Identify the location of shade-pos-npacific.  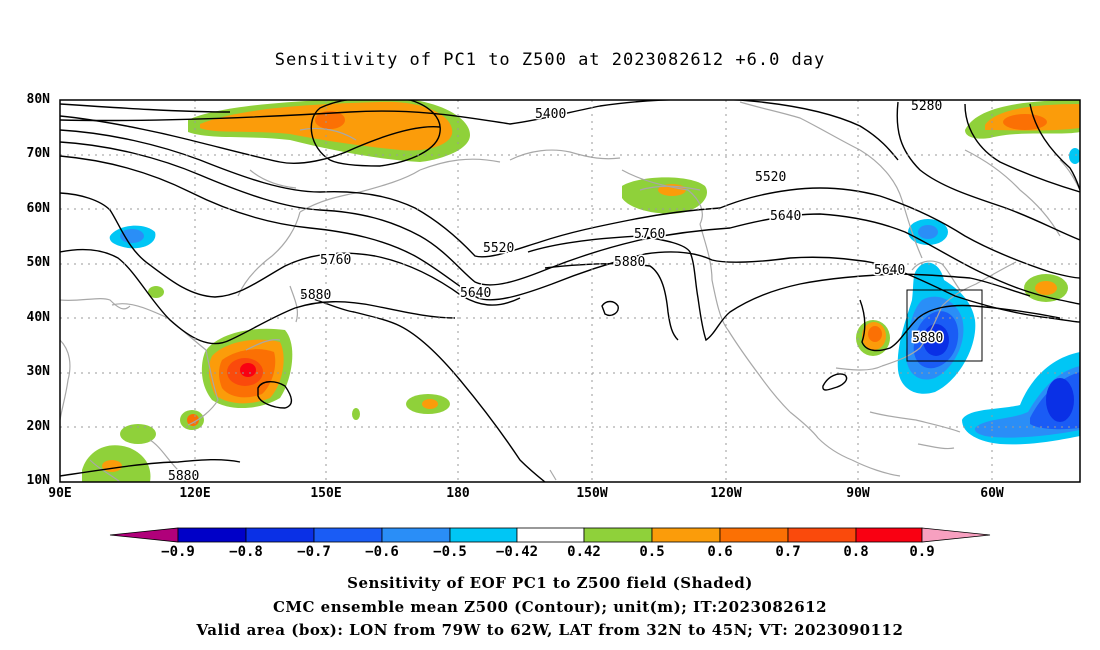
(665, 195).